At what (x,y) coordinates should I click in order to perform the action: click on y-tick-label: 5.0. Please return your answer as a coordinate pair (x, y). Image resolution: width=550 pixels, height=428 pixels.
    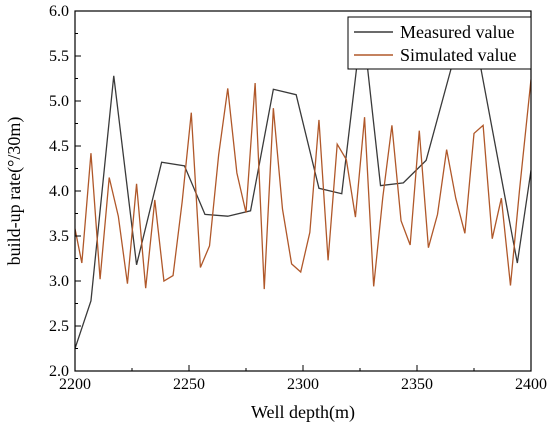
    Looking at the image, I should click on (59, 101).